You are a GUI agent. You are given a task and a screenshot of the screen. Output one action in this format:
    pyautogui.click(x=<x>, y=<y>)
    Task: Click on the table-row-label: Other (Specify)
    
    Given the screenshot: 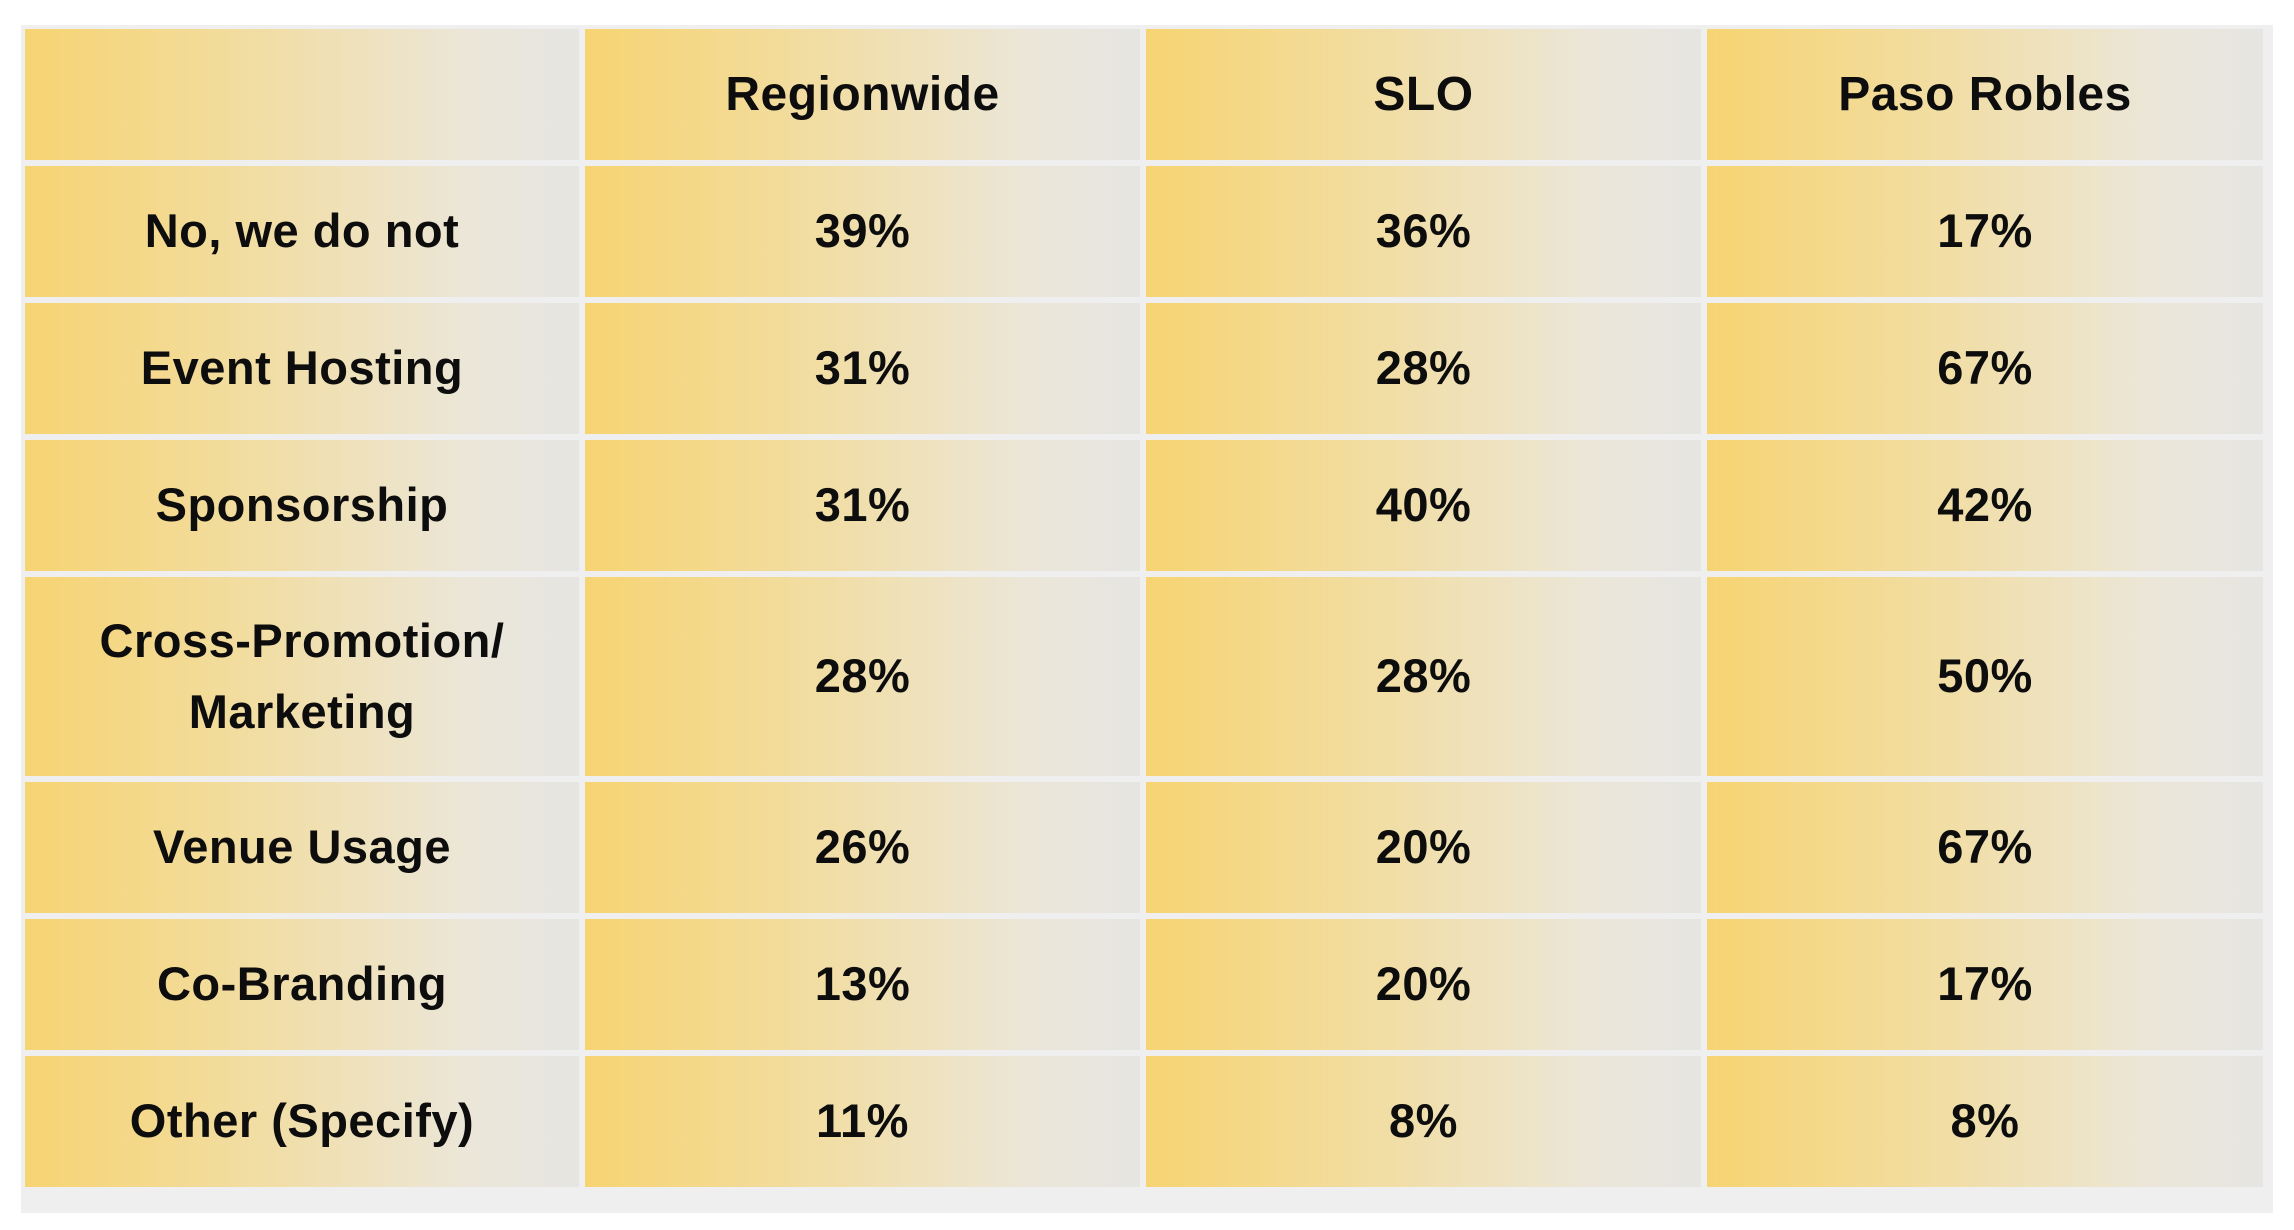 What is the action you would take?
    pyautogui.click(x=302, y=1121)
    